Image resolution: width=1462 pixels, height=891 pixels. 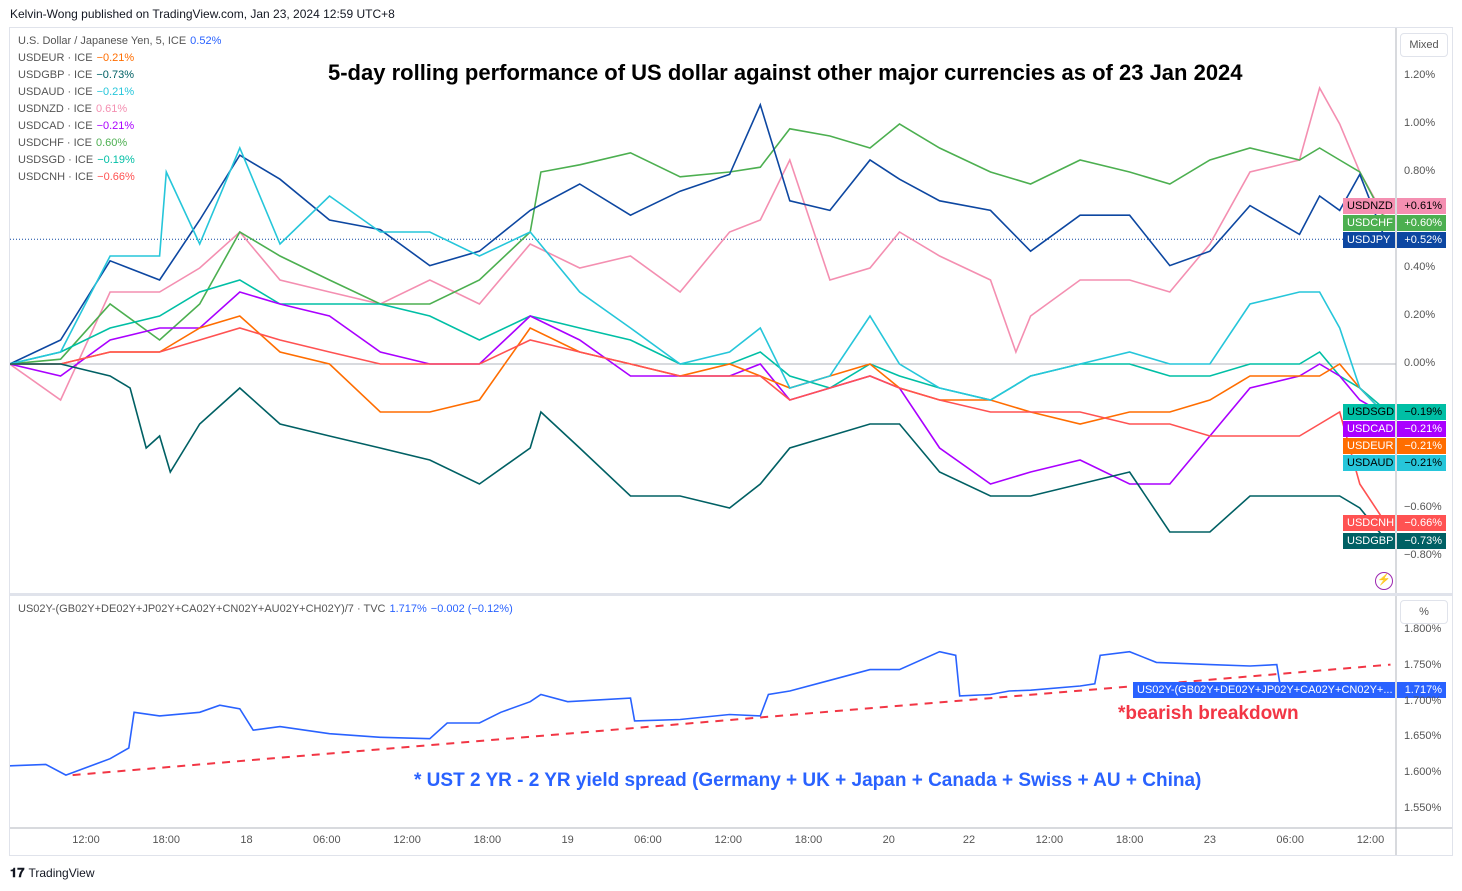 What do you see at coordinates (1369, 523) in the screenshot?
I see `series-name-badge: USDCNH` at bounding box center [1369, 523].